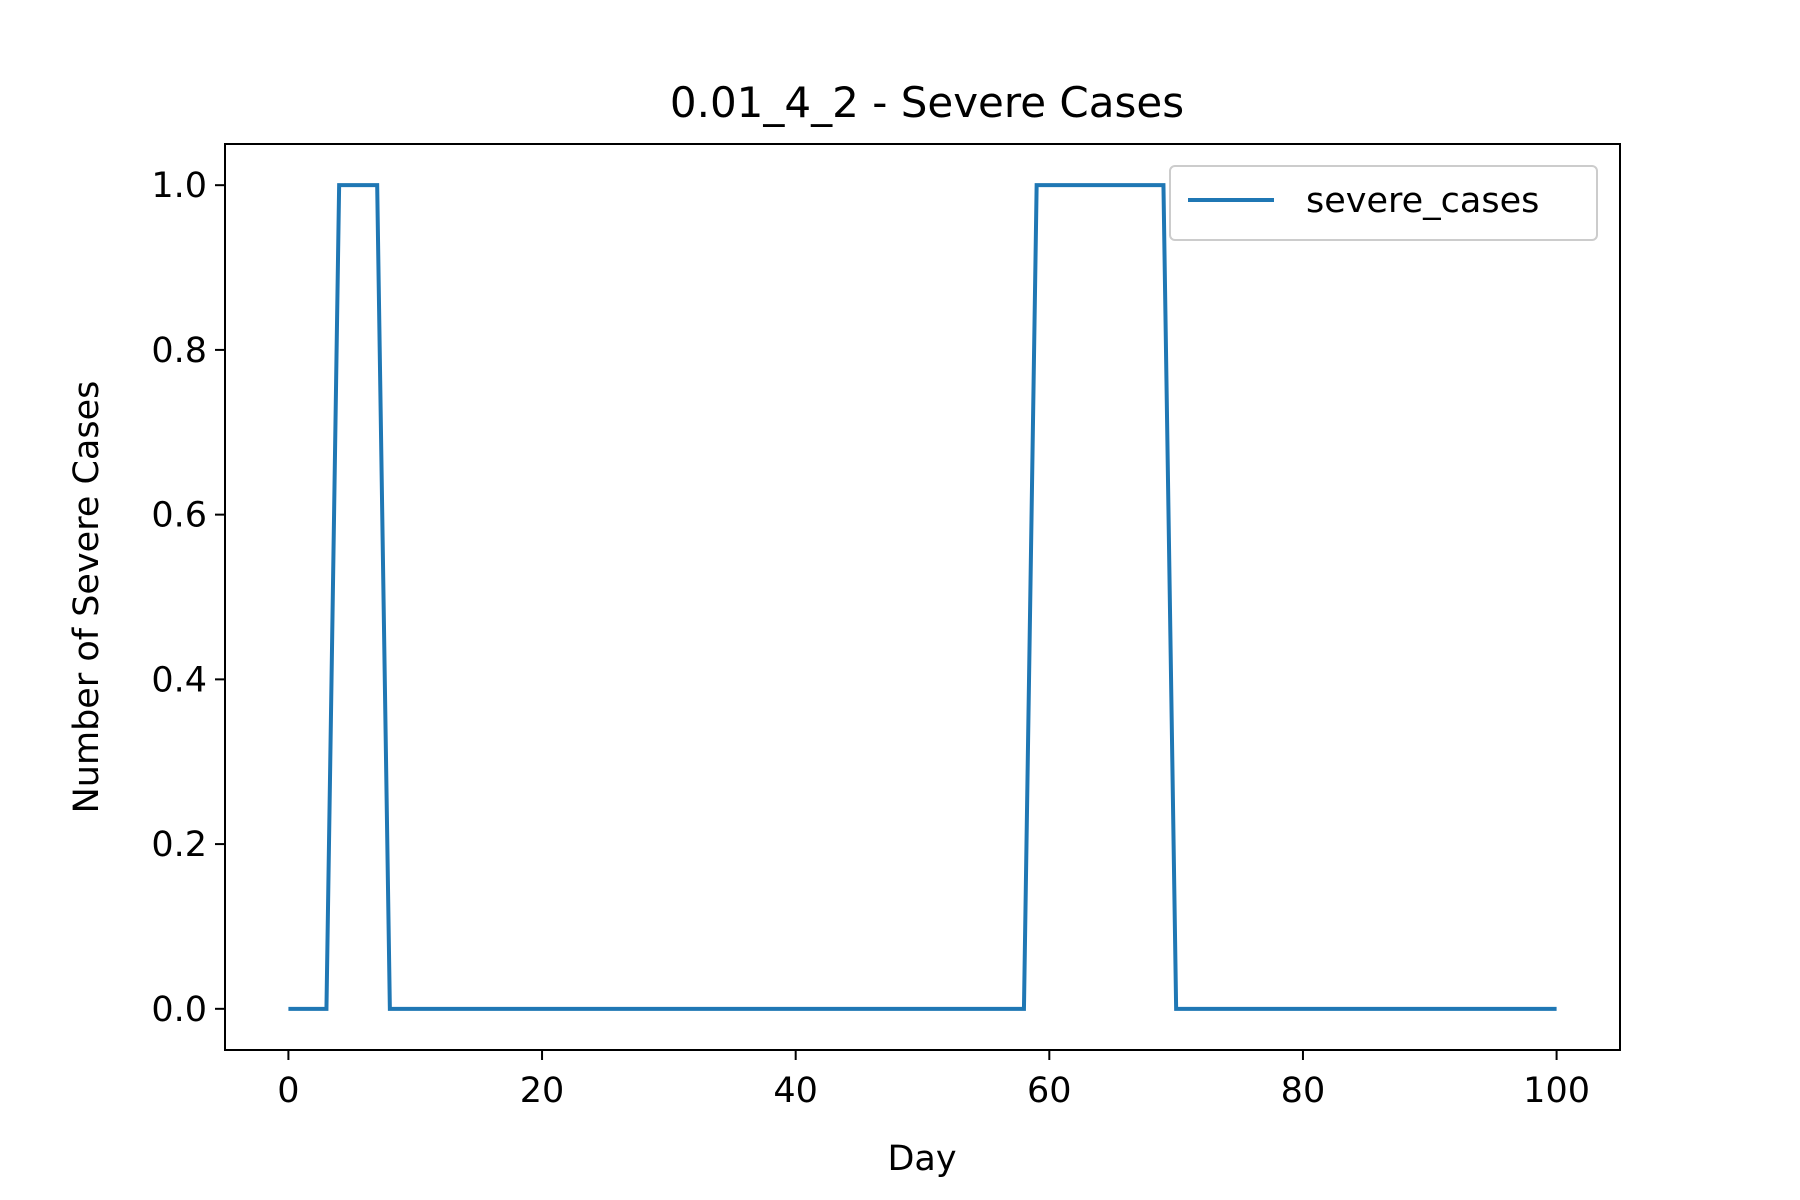  Describe the element at coordinates (188, 598) in the screenshot. I see `y-axis: 0.0 0.2 0.4 0.6 0.8 1.0` at that location.